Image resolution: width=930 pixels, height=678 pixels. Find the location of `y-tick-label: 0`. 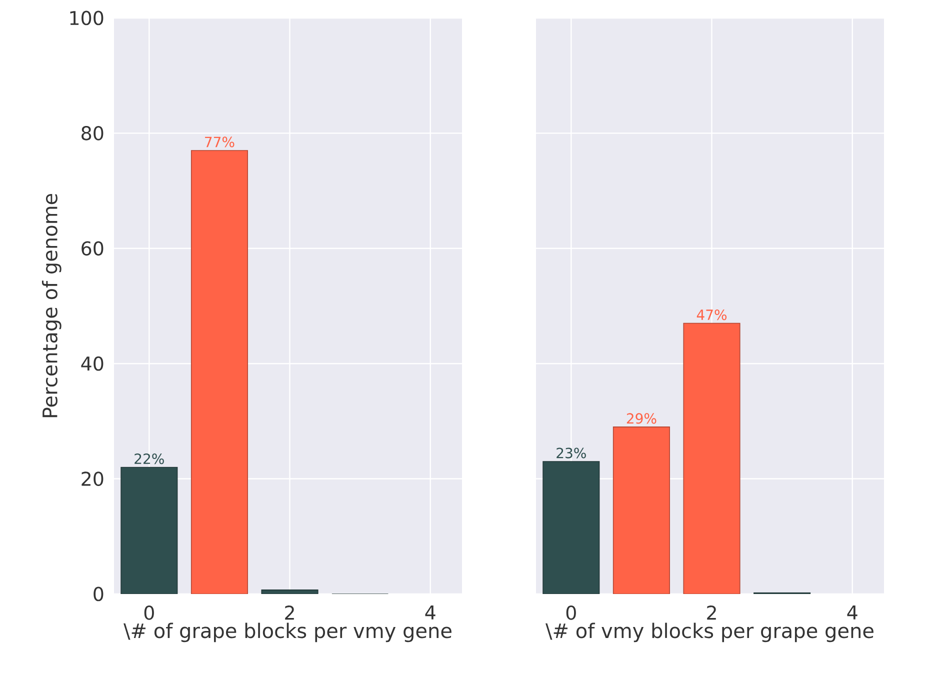

y-tick-label: 0 is located at coordinates (99, 594).